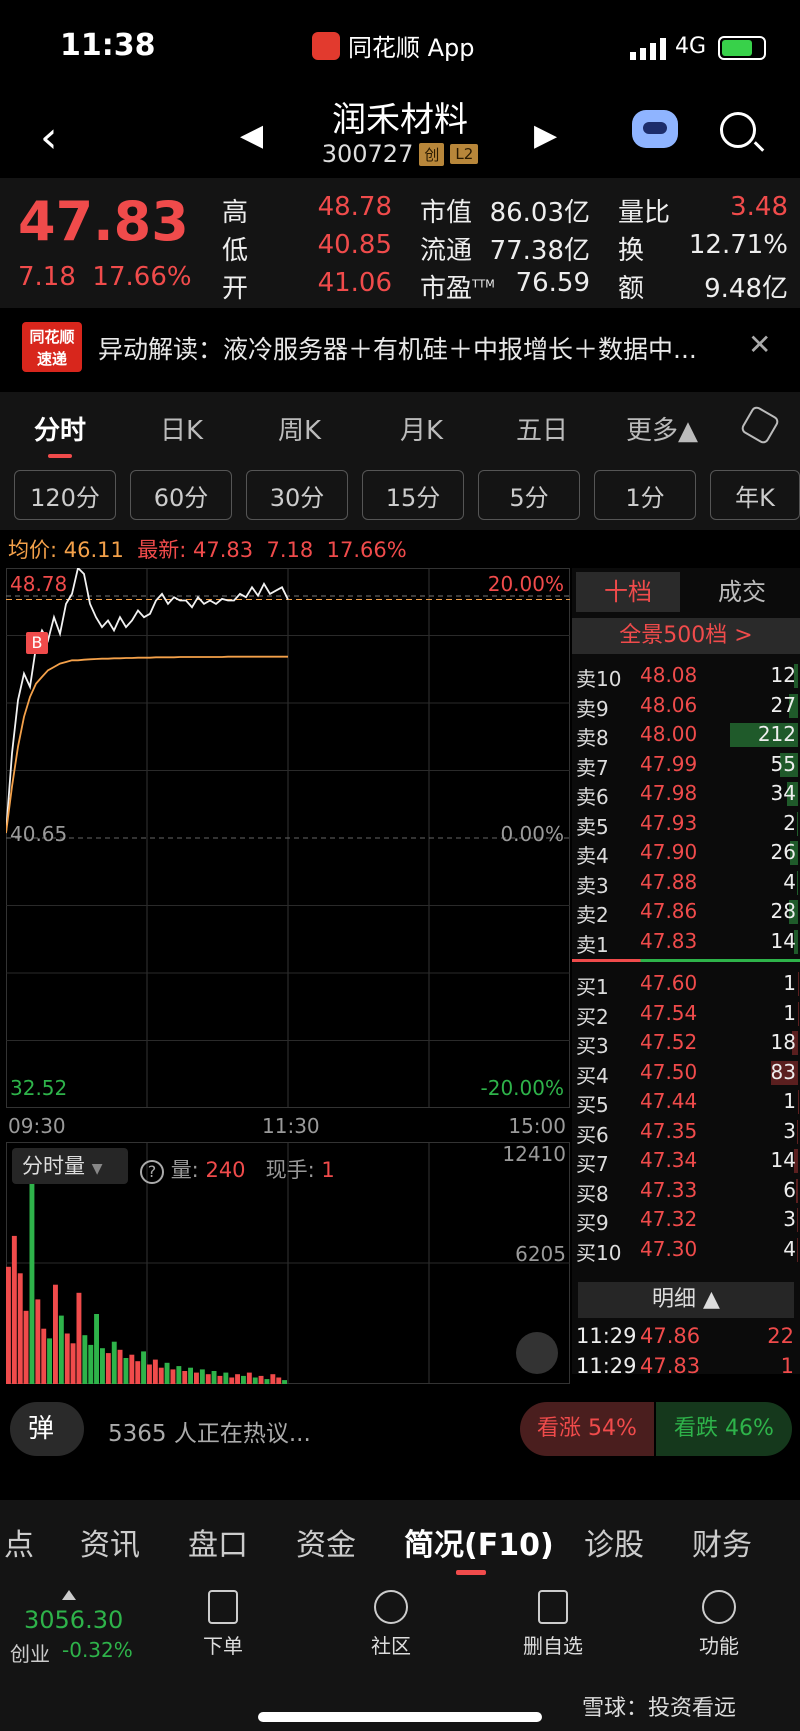  I want to click on panorama-500-button: 全景500档 >, so click(686, 636).